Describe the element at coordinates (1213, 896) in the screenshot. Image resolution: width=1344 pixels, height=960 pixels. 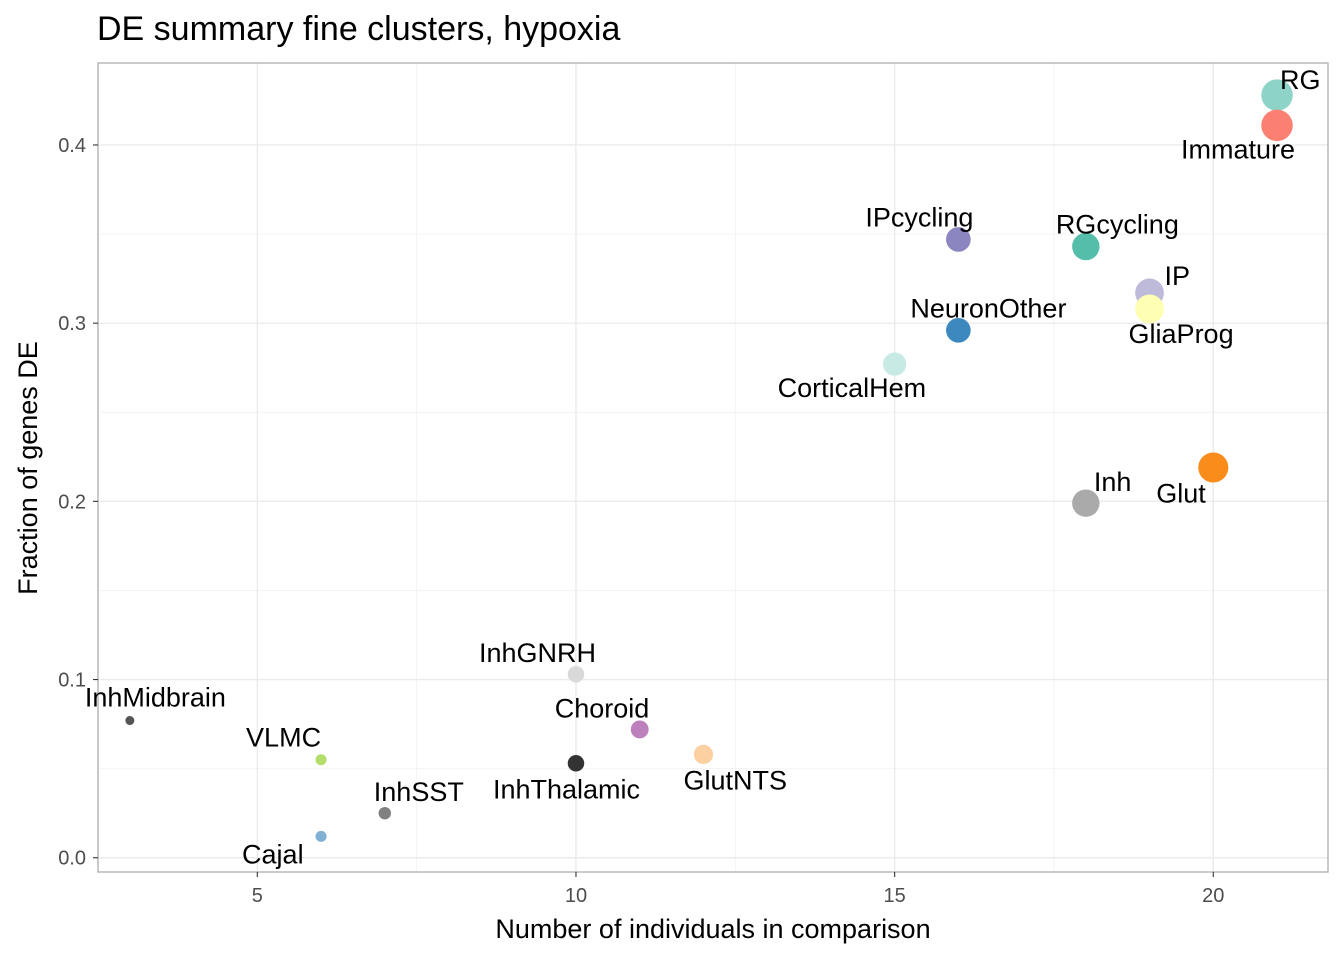
I see `x-tick-label: 20` at that location.